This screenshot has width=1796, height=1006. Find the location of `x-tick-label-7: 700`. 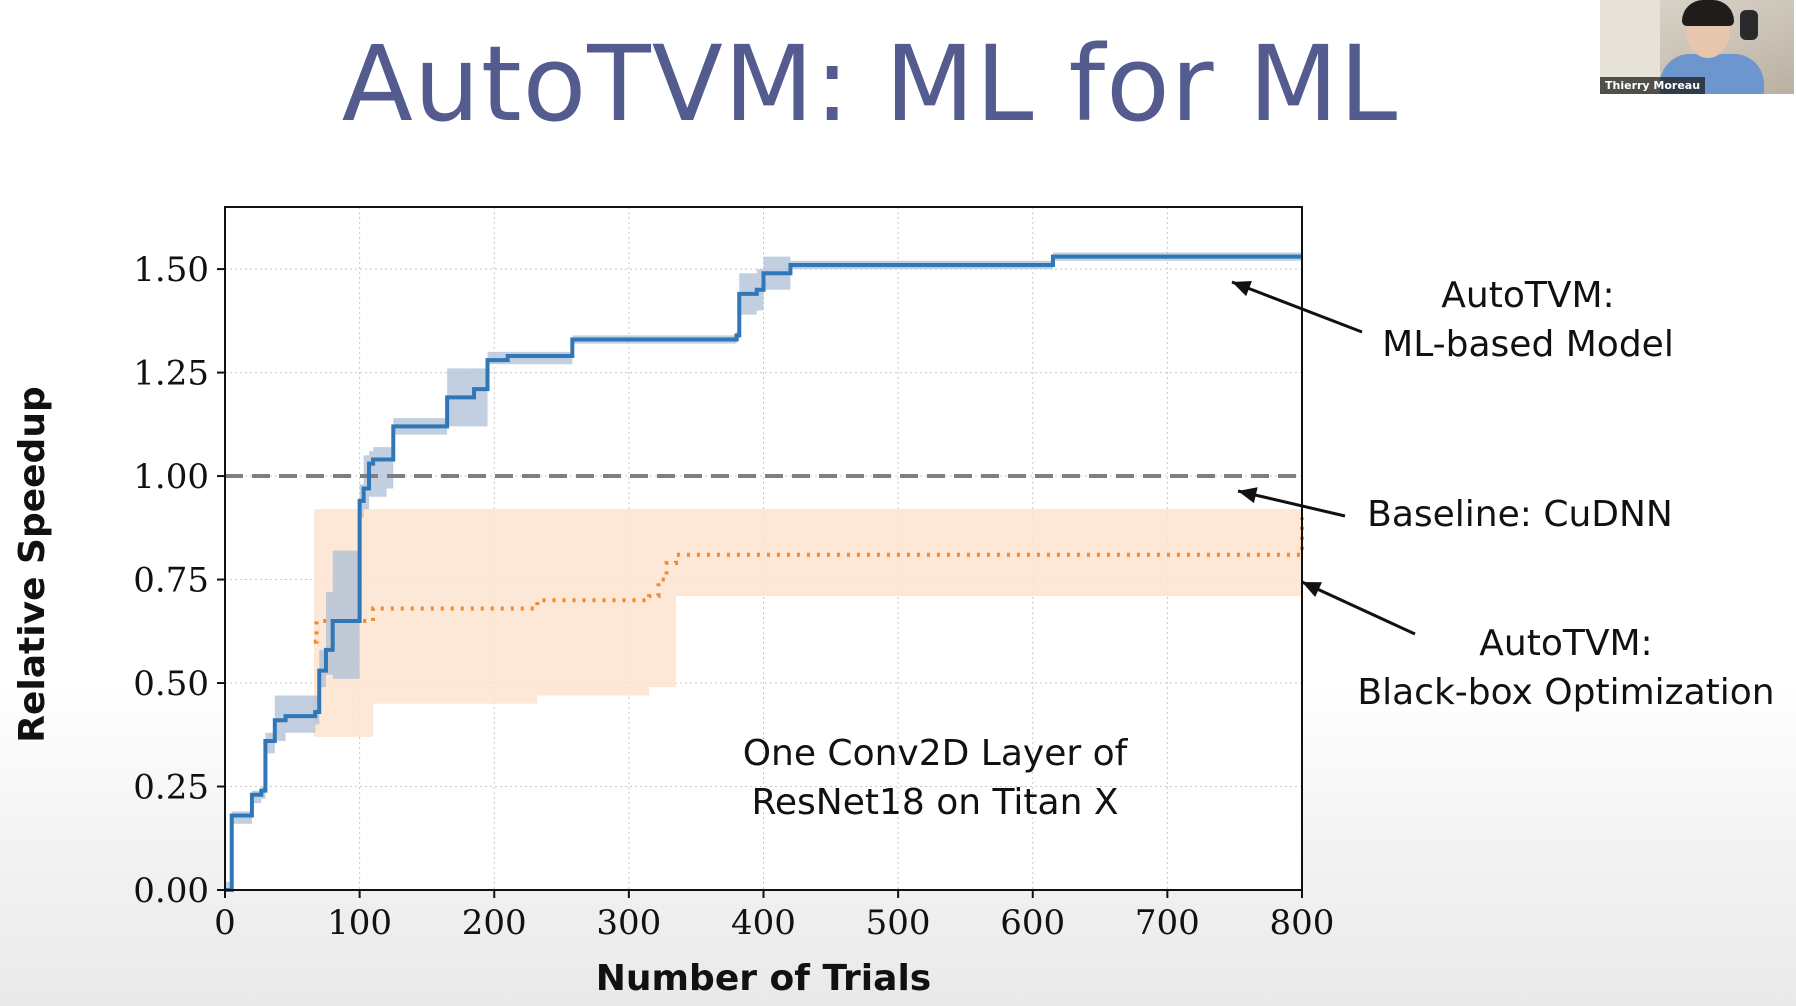

x-tick-label-7: 700 is located at coordinates (1167, 923).